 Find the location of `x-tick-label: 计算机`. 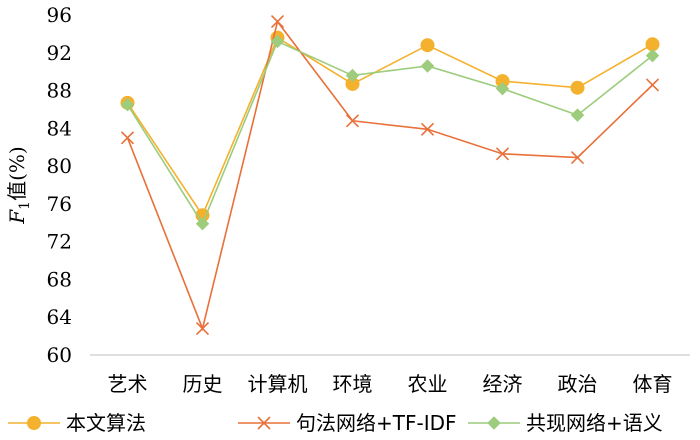

x-tick-label: 计算机 is located at coordinates (278, 384).